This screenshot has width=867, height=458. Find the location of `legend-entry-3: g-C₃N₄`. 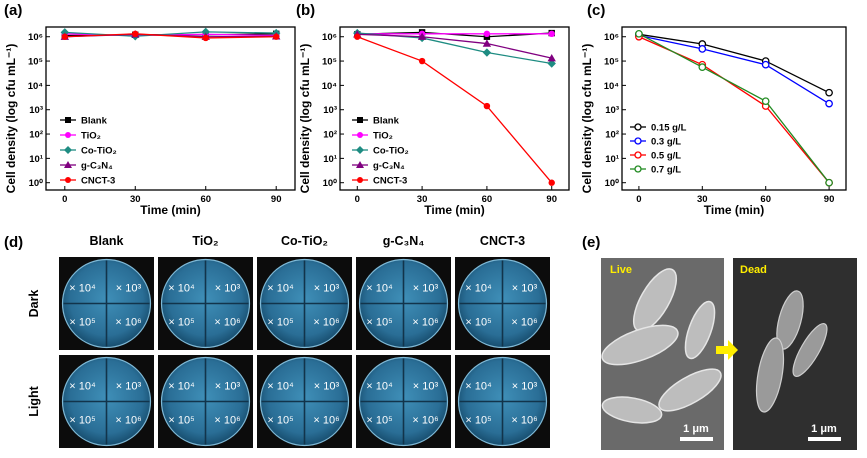

legend-entry-3: g-C₃N₄ is located at coordinates (86, 166).